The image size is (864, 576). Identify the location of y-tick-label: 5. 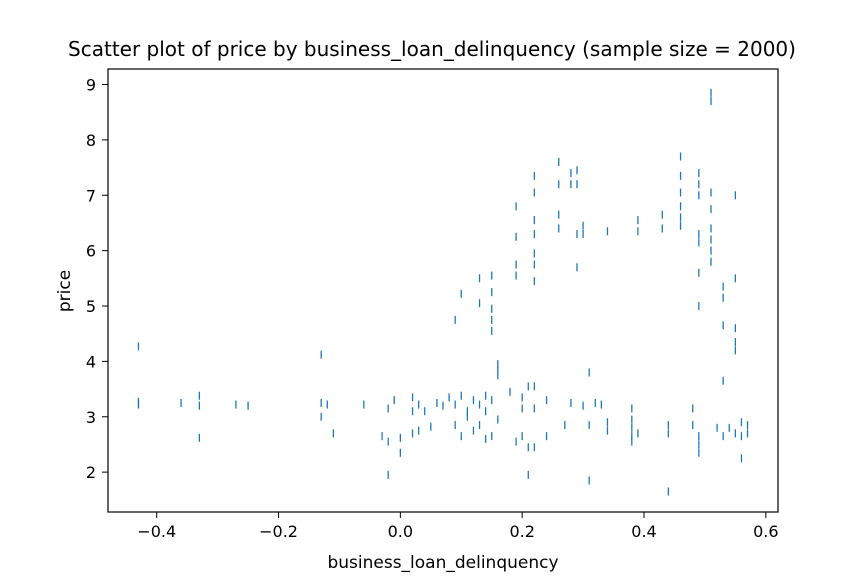
(91, 306).